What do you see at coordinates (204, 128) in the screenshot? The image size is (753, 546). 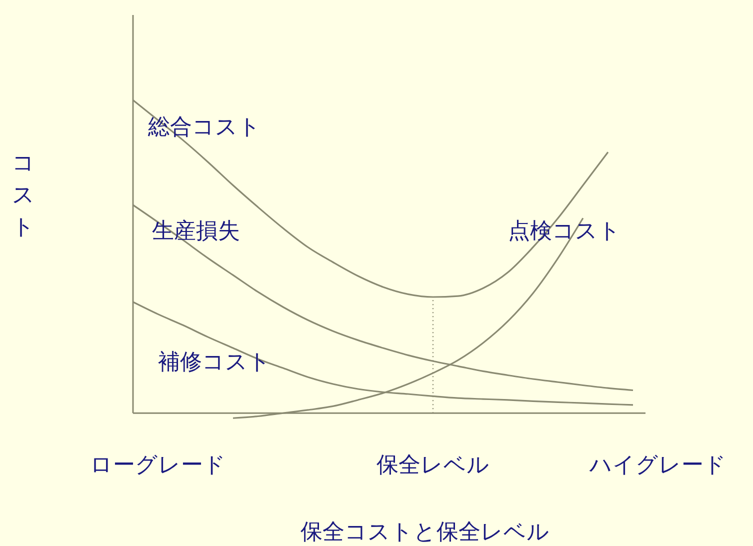 I see `series-label: 総合コスト` at bounding box center [204, 128].